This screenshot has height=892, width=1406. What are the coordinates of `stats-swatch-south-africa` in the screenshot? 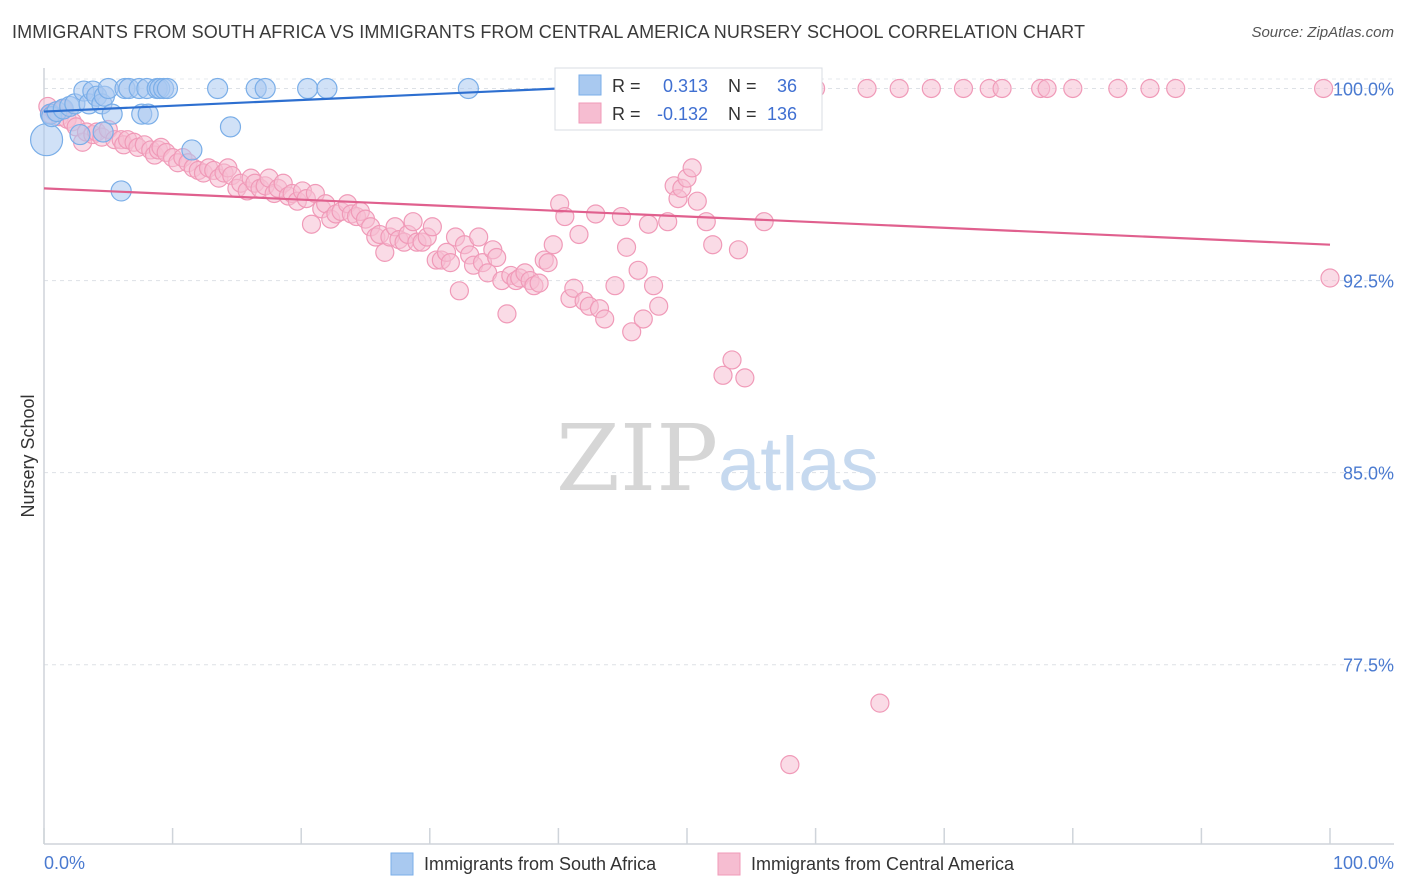 It's located at (590, 85).